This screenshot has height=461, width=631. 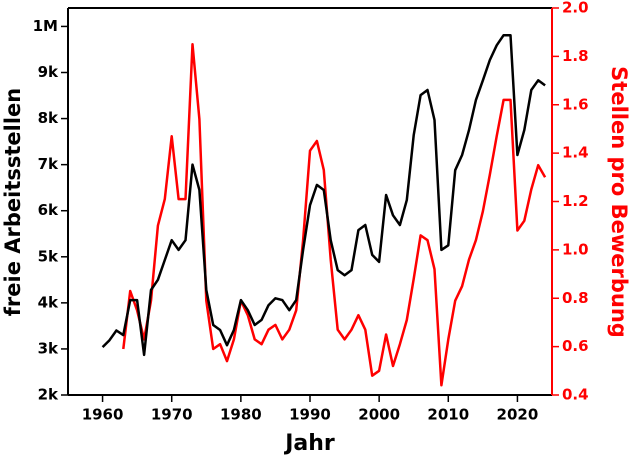 What do you see at coordinates (575, 298) in the screenshot?
I see `y2-tick-label: 0.8` at bounding box center [575, 298].